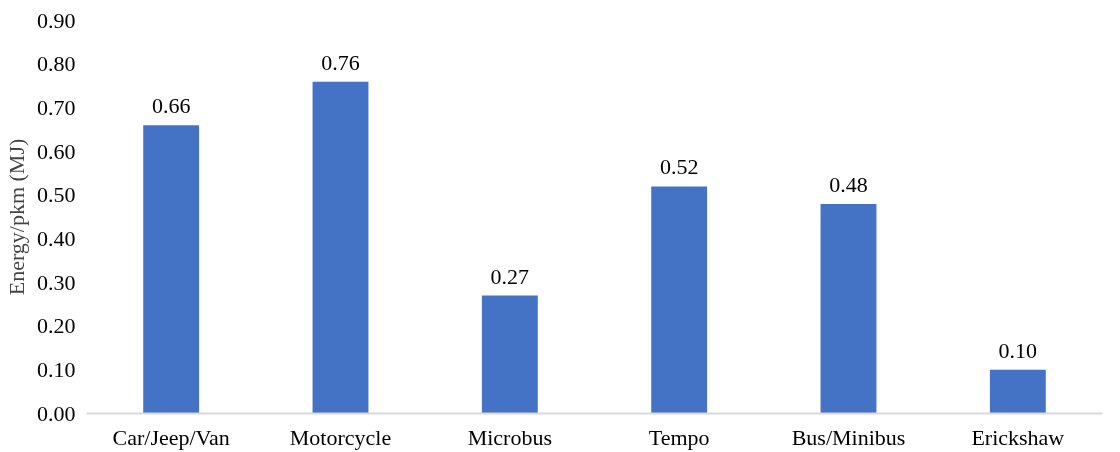  I want to click on x-tick-label: Erickshaw, so click(1018, 437).